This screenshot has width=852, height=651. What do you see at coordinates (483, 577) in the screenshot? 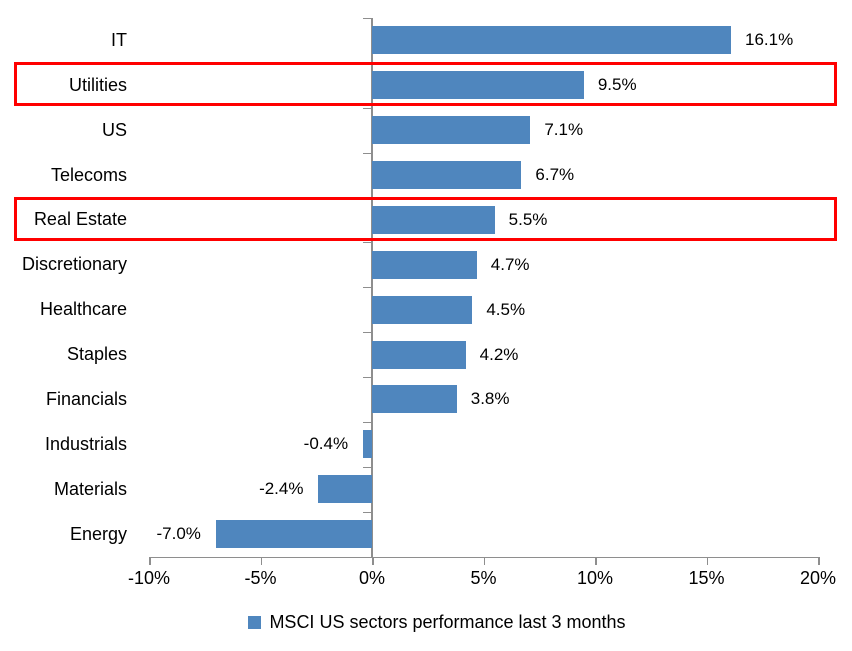
I see `value-axis-tick-label: 5%` at bounding box center [483, 577].